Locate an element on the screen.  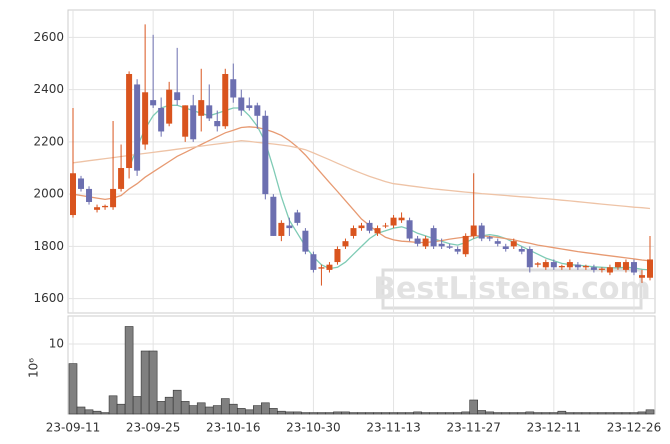
y-tick-label: 2400 is located at coordinates (48, 89).